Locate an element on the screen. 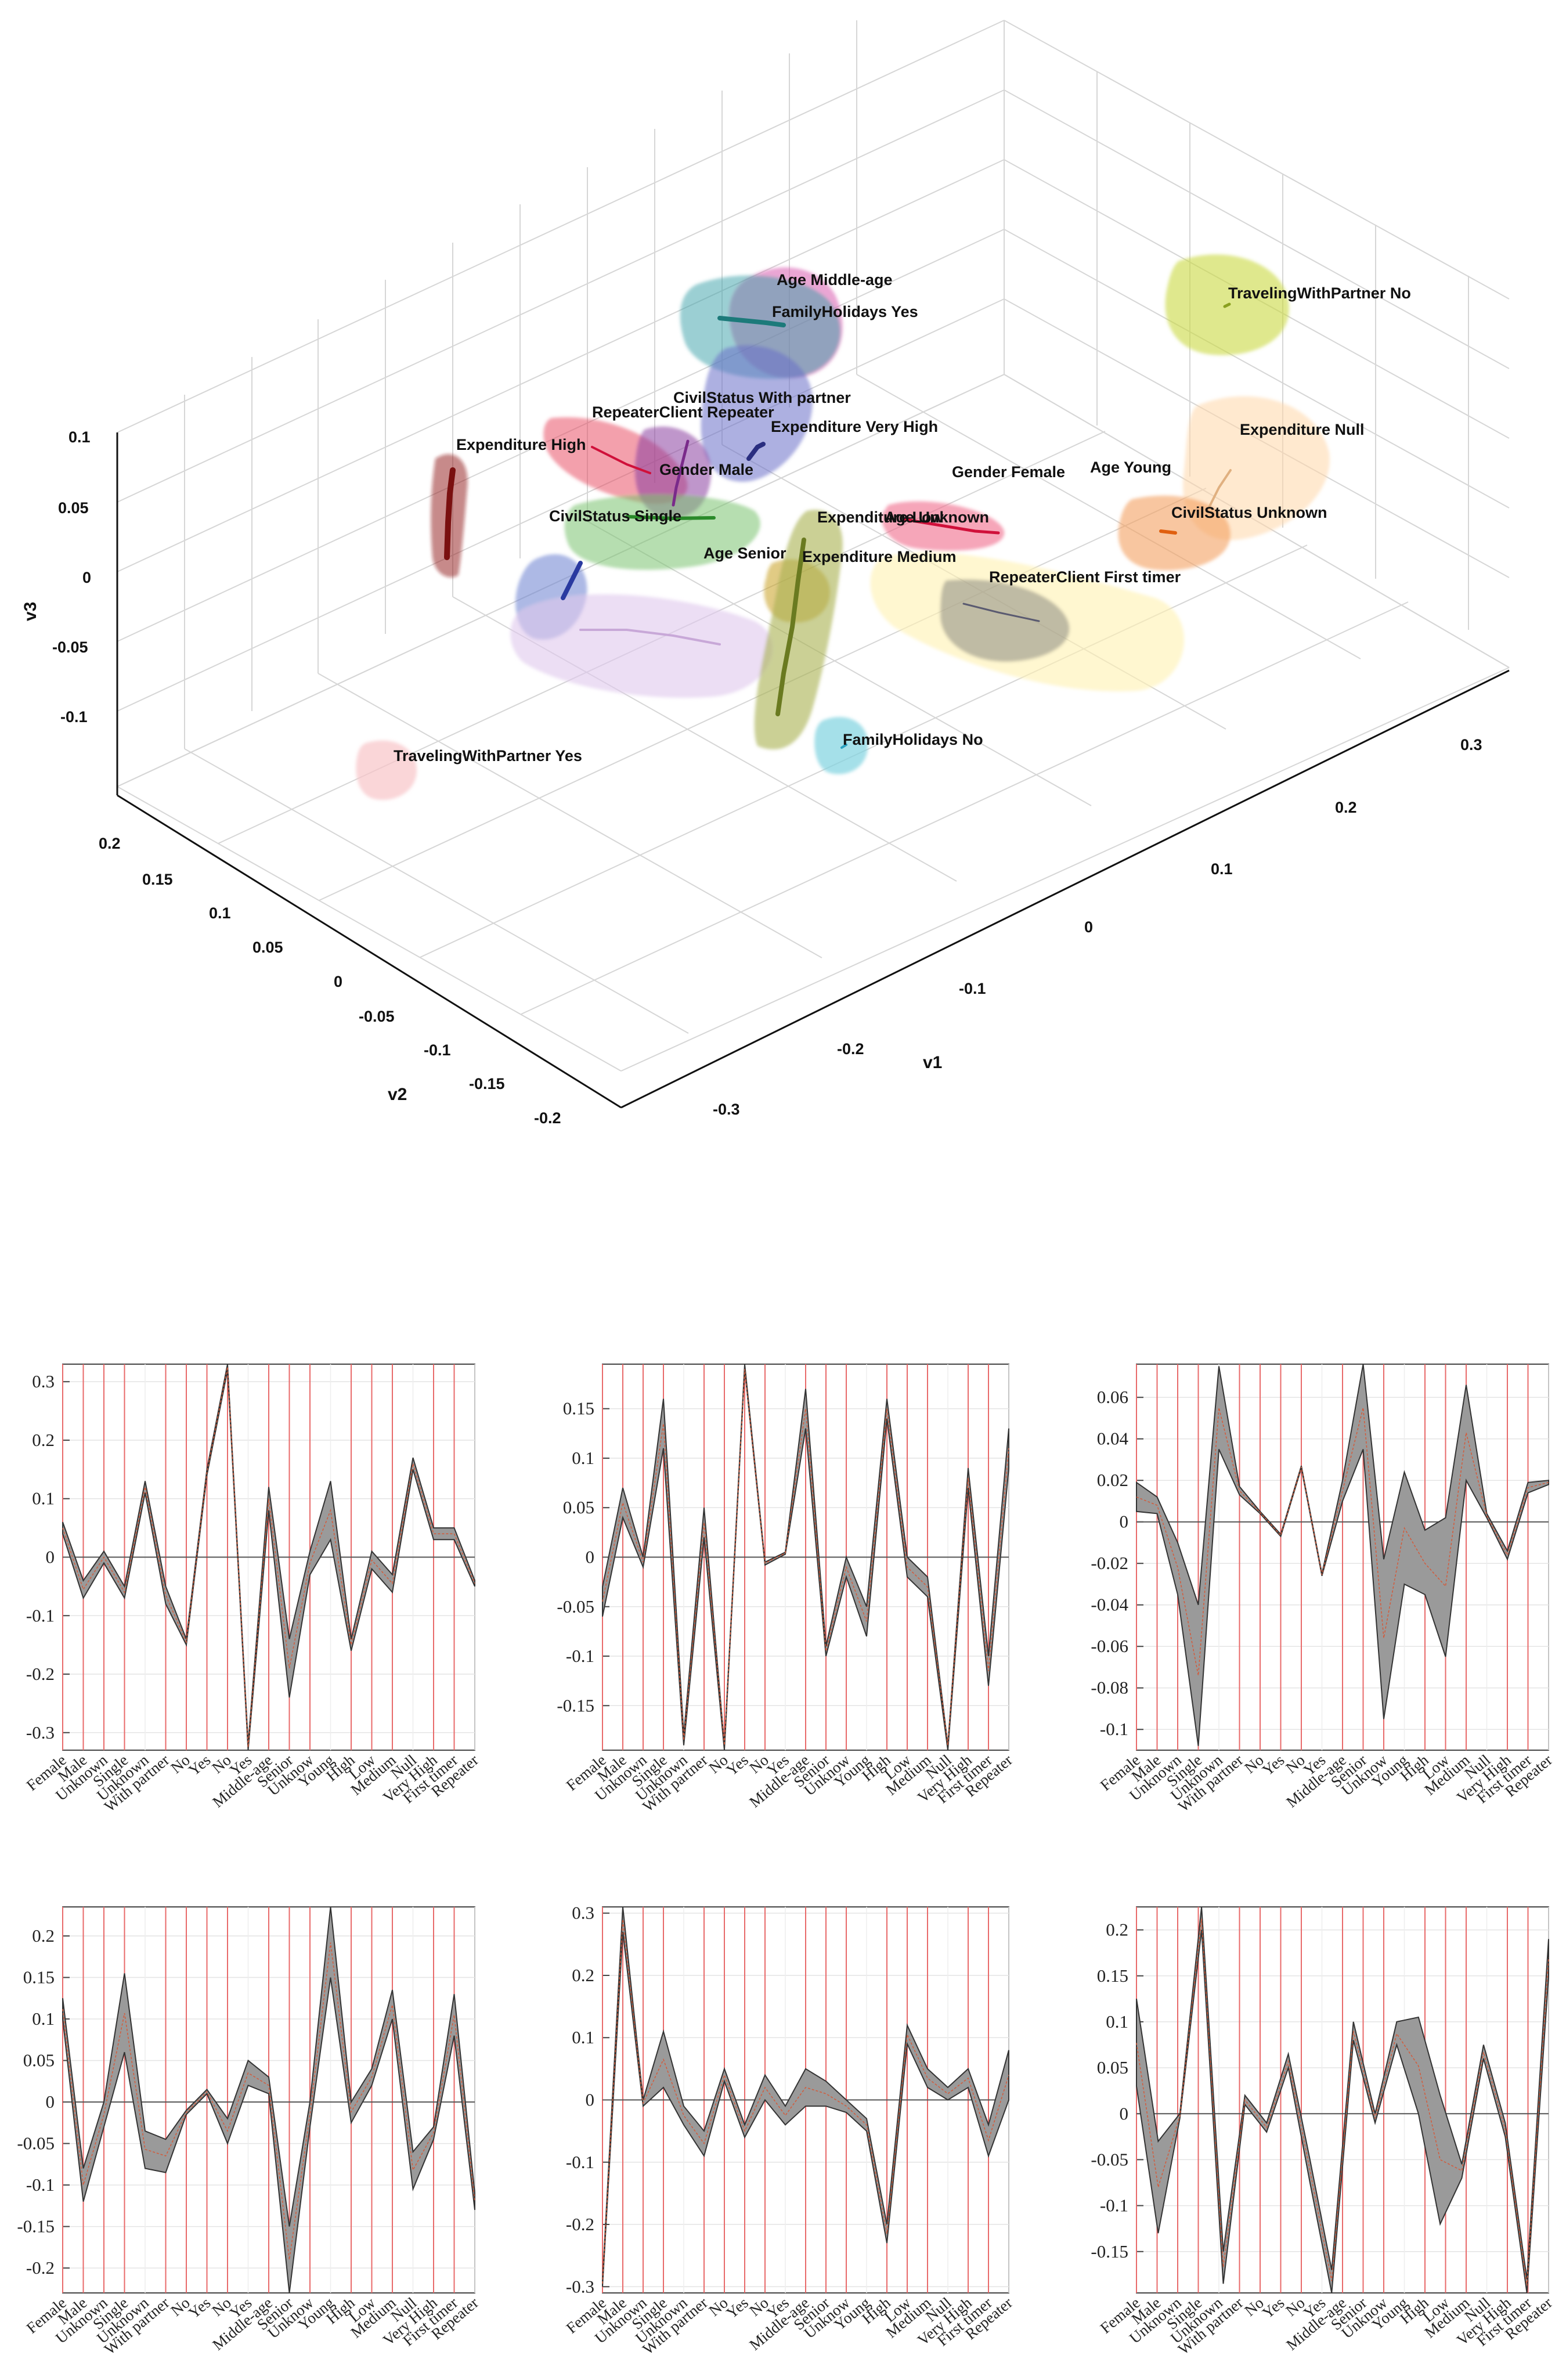 The width and height of the screenshot is (1566, 2380). z-tick: -0.05 is located at coordinates (70, 647).